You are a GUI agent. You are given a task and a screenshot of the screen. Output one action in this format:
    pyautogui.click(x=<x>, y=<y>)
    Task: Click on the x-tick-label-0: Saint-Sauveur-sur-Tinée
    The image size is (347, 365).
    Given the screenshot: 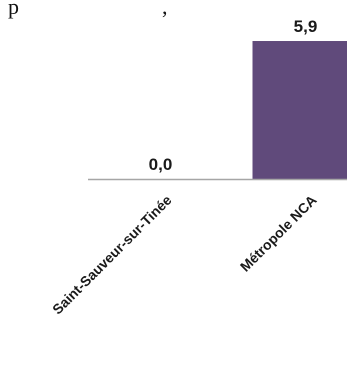 What is the action you would take?
    pyautogui.click(x=112, y=255)
    